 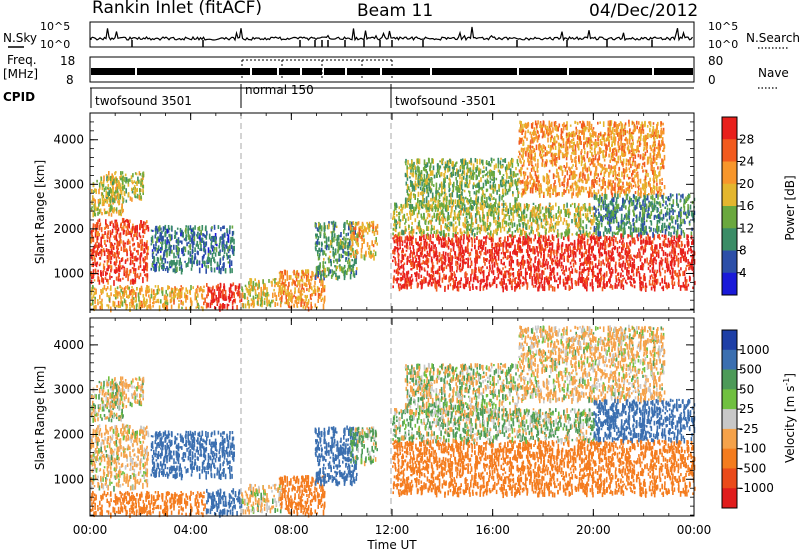 I want to click on nsky-tick-low-left: 10^0, so click(x=55, y=44).